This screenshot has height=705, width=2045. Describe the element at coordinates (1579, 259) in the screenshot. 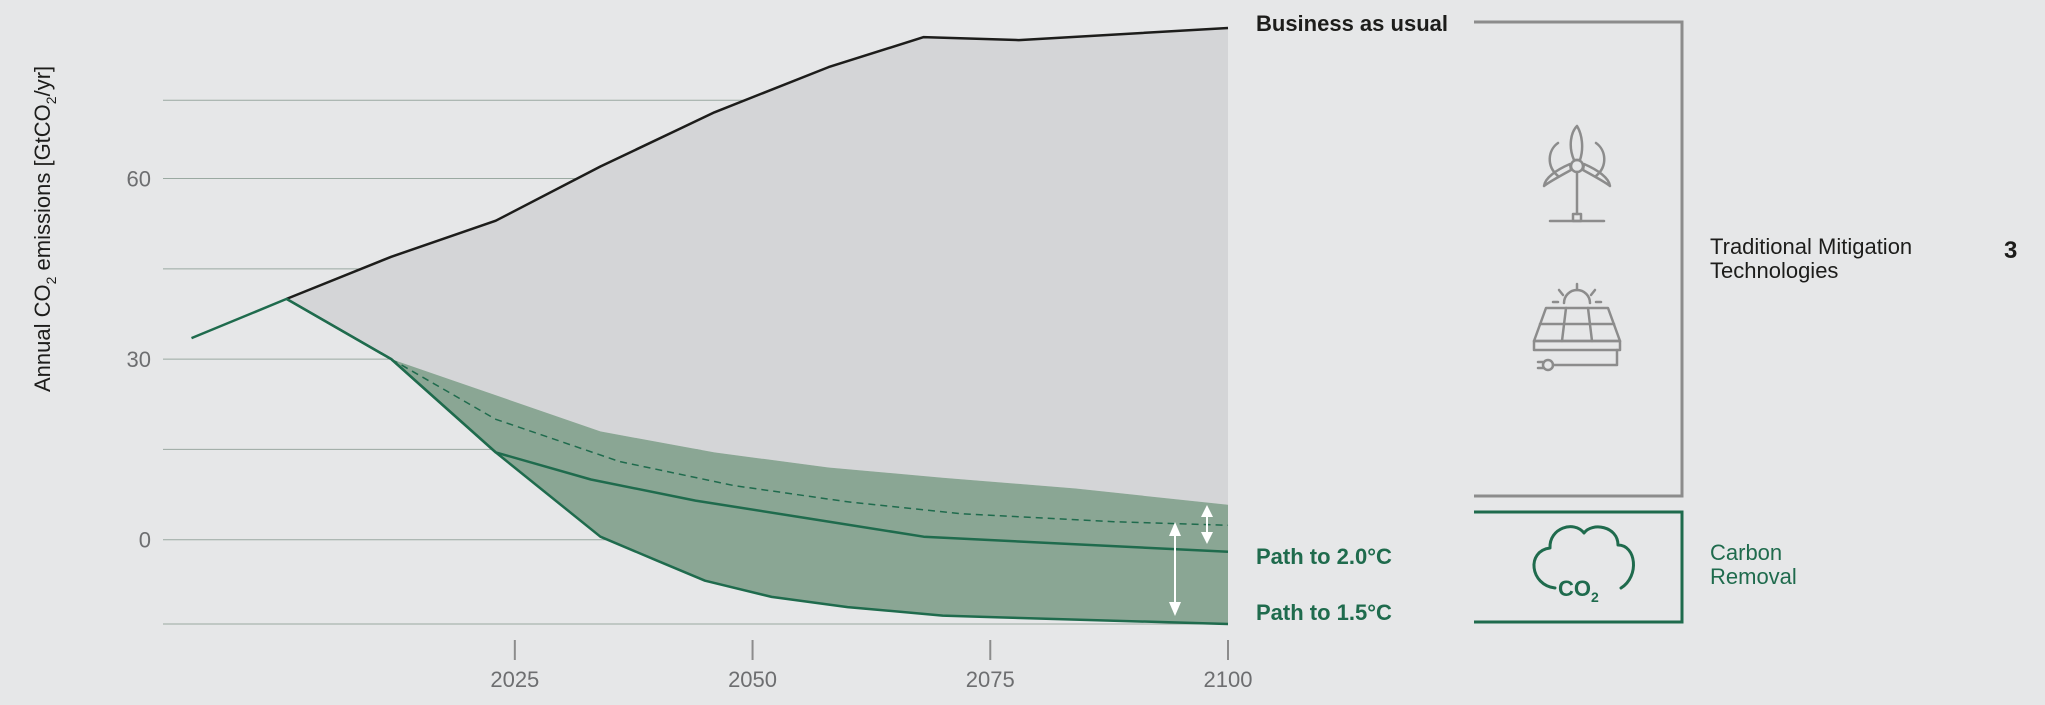

I see `traditional-mitigation-bracket` at that location.